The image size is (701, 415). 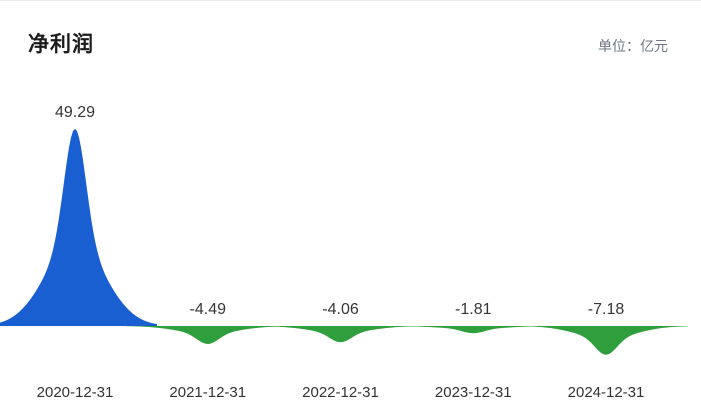 I want to click on x-axis-label-2024-12-31: 2024-12-31, so click(x=606, y=392).